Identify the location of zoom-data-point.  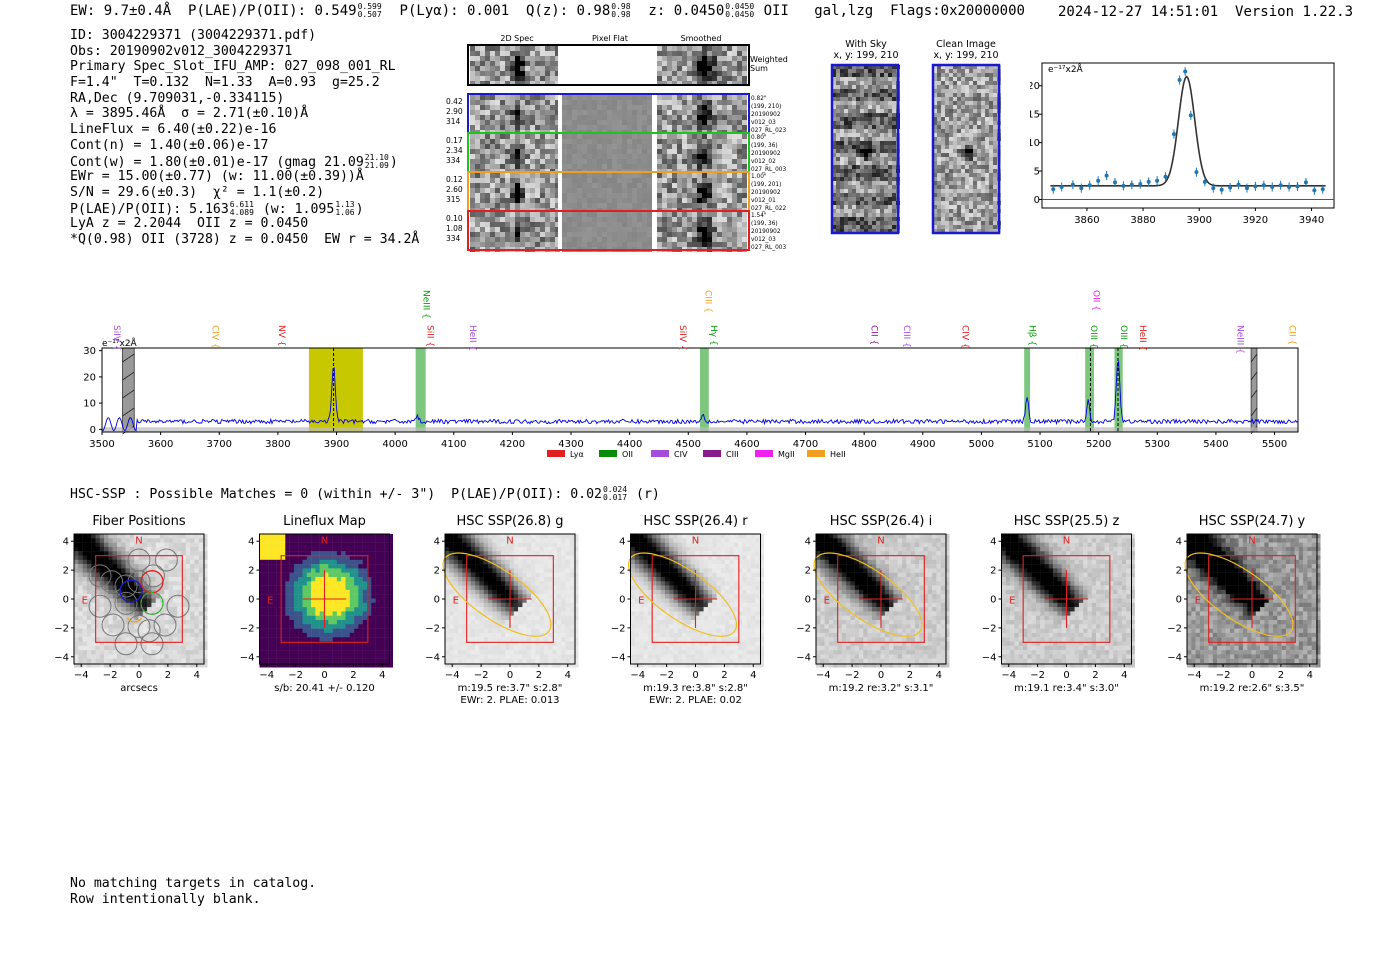
(1165, 176).